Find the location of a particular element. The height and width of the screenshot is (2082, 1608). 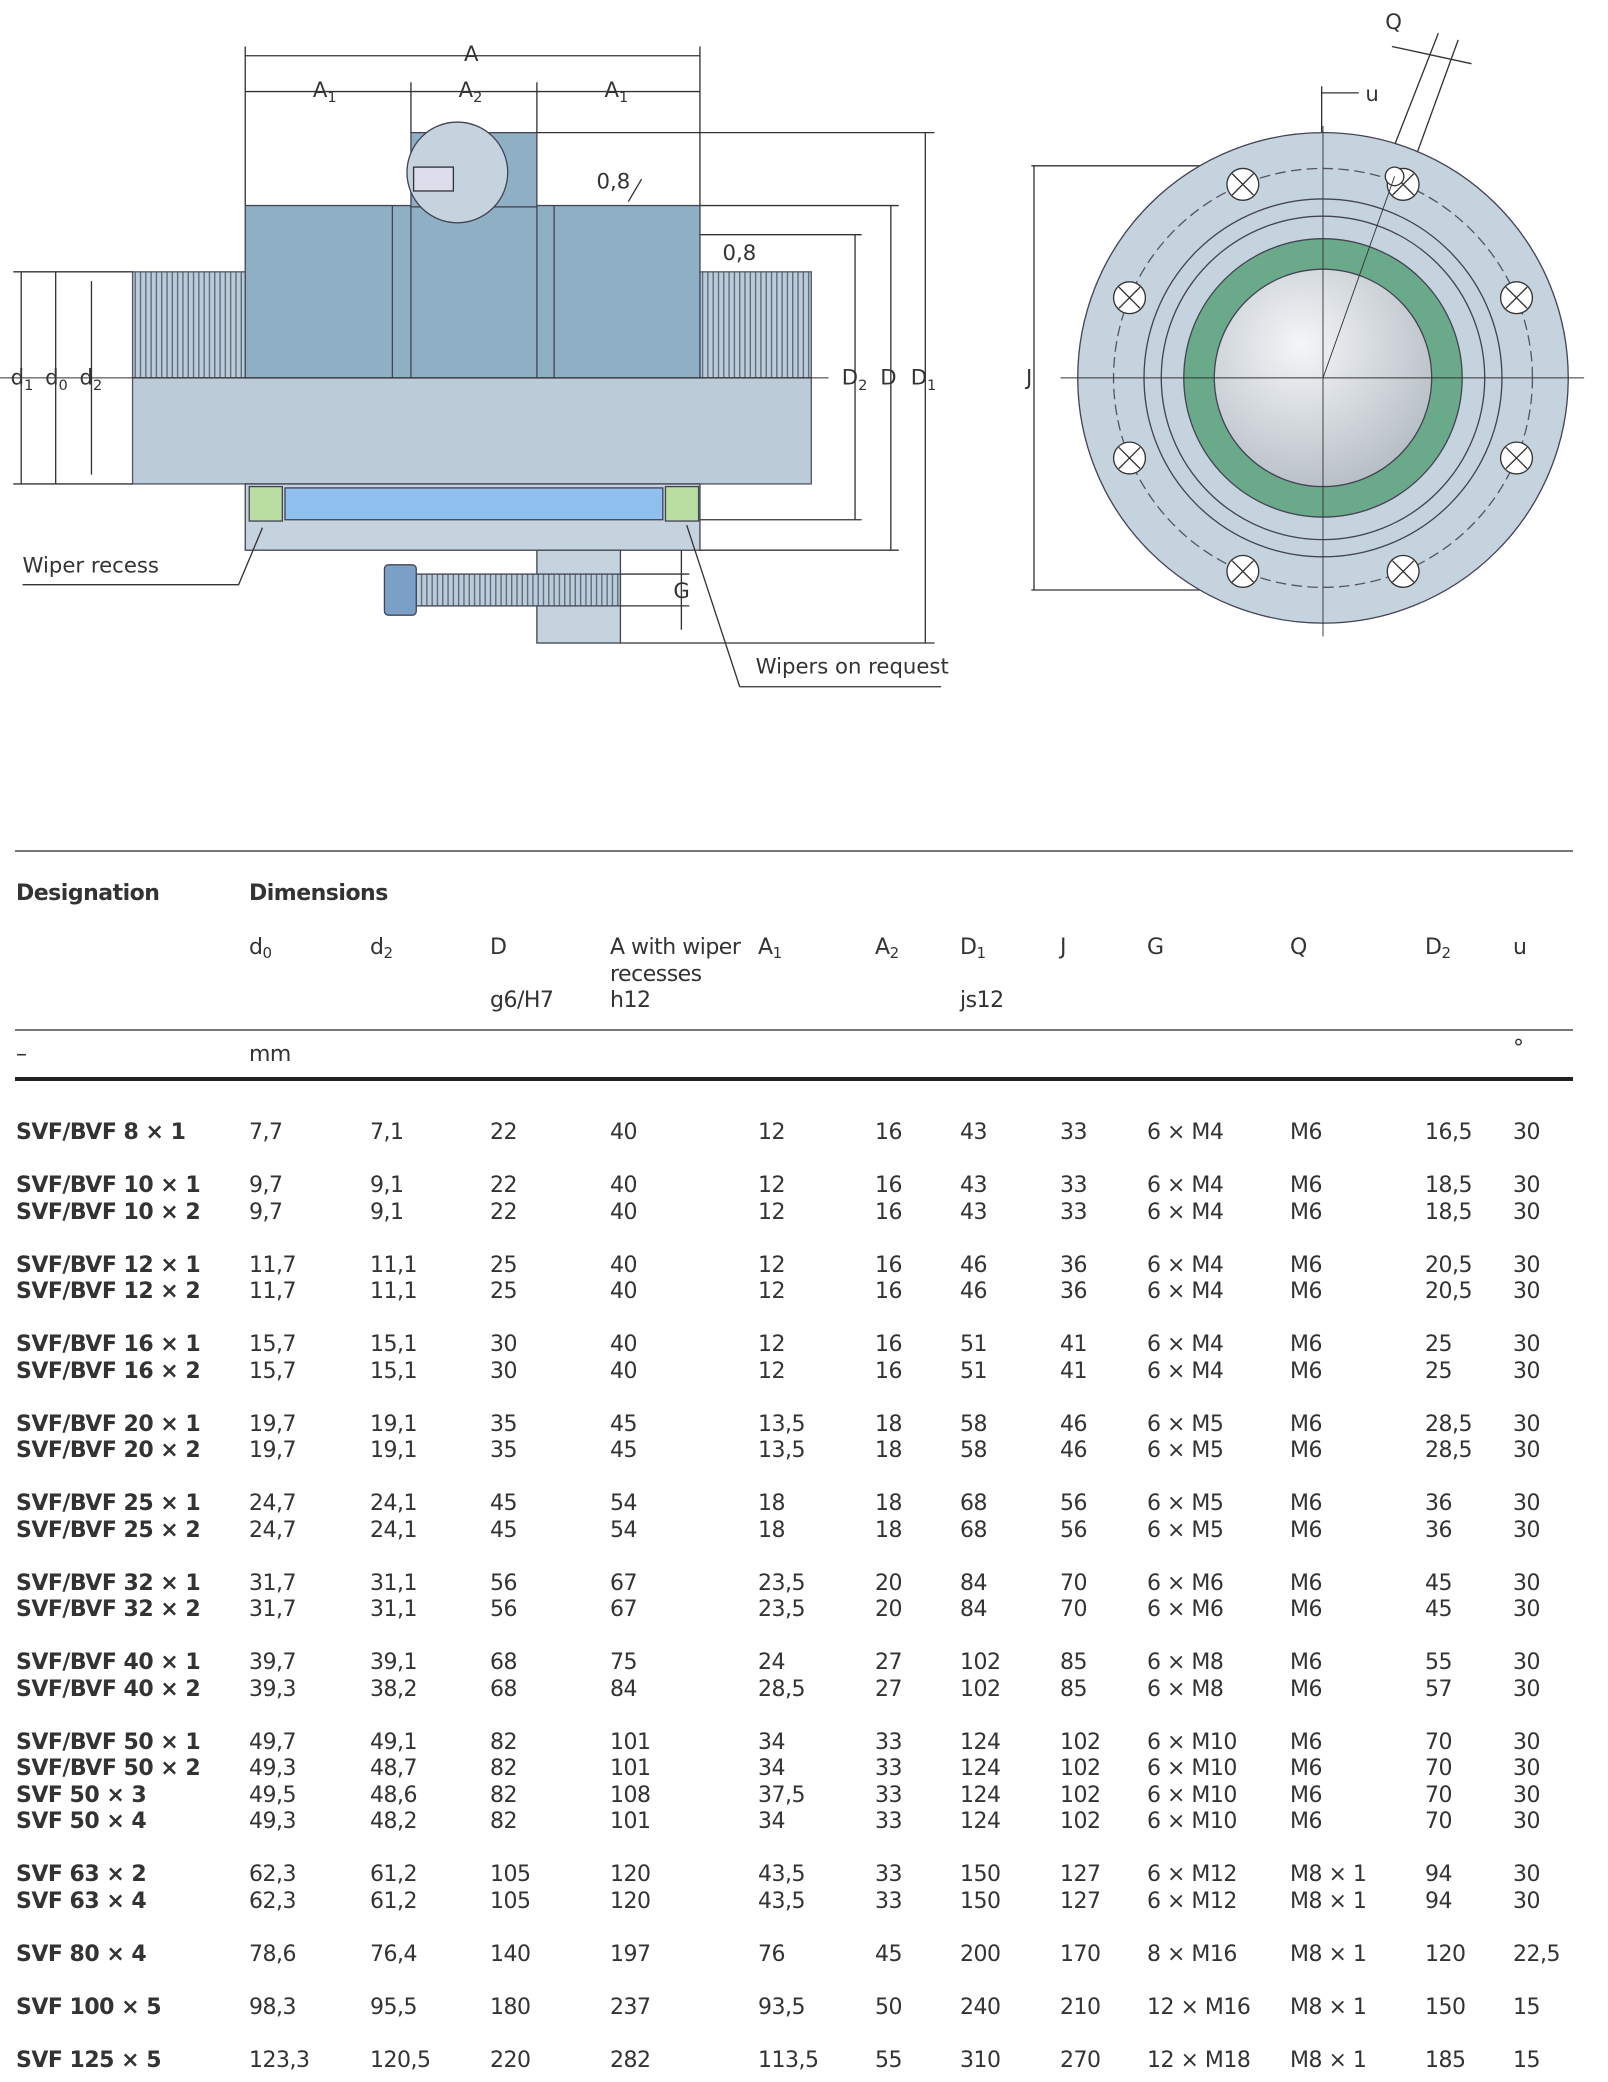

row-designation: SVF/BVF 12 × 2 is located at coordinates (108, 1291).